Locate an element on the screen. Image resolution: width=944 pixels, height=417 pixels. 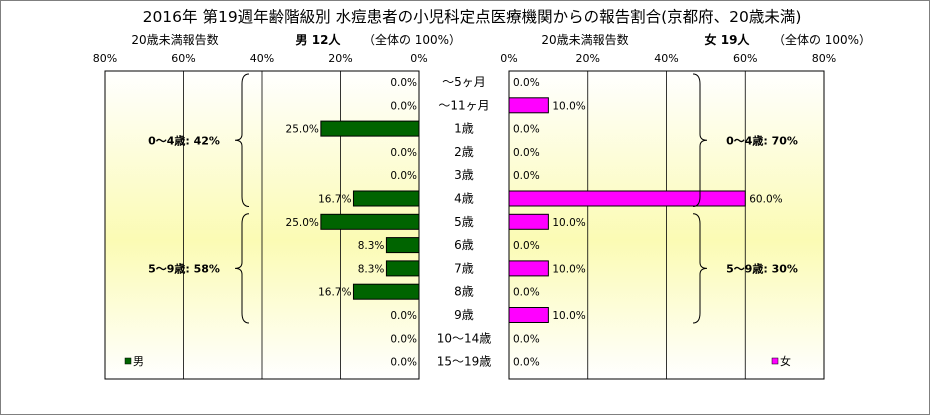
category-label: 9歳 is located at coordinates (464, 315).